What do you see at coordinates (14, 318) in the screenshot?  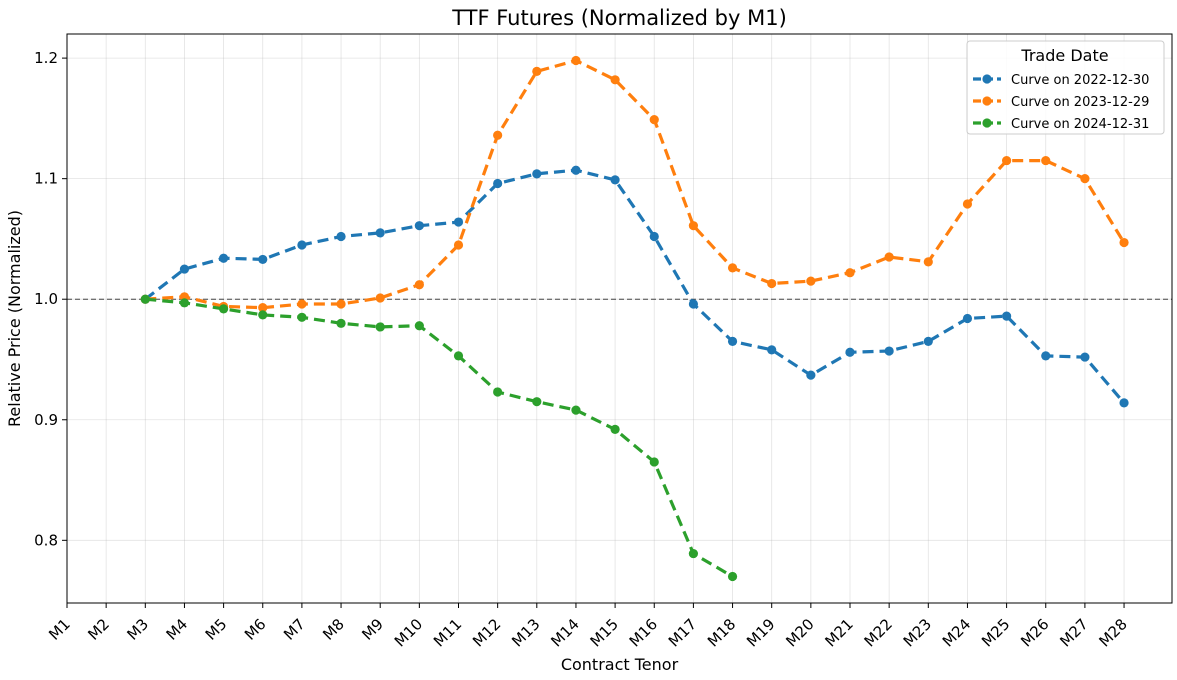 I see `y-axis-label: Relative Price (Normalized)` at bounding box center [14, 318].